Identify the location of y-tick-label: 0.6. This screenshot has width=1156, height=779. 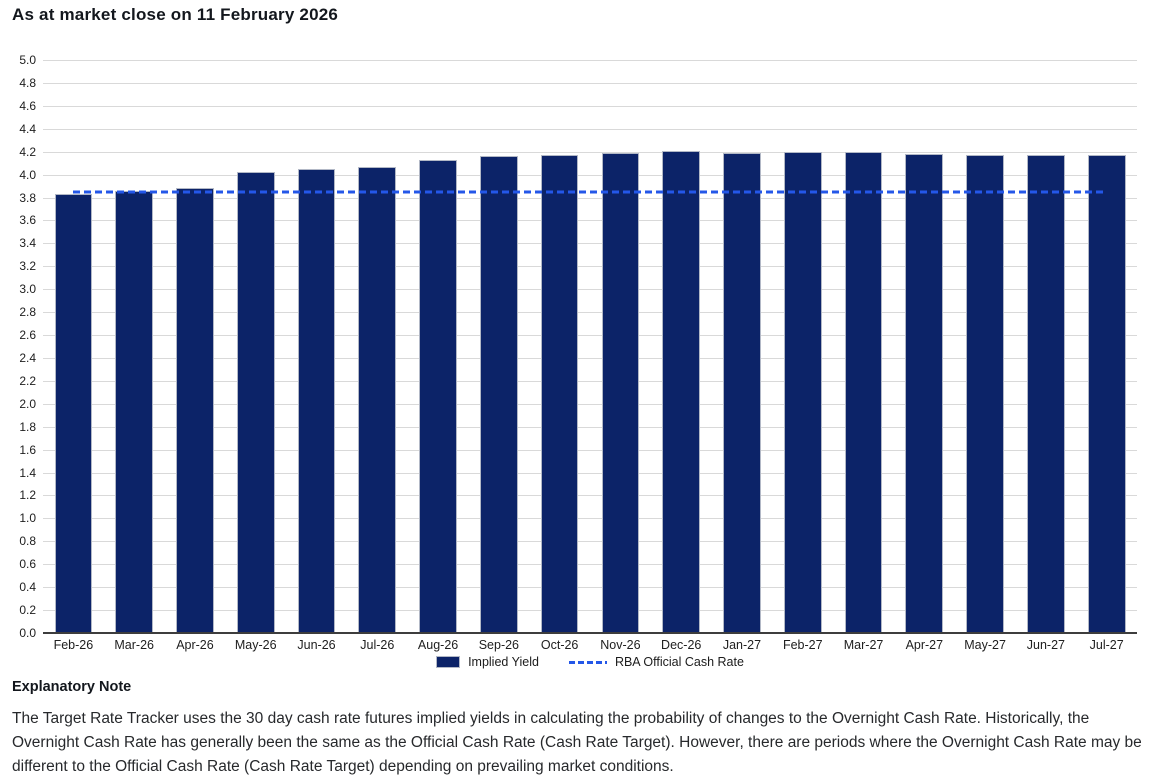
(27, 564).